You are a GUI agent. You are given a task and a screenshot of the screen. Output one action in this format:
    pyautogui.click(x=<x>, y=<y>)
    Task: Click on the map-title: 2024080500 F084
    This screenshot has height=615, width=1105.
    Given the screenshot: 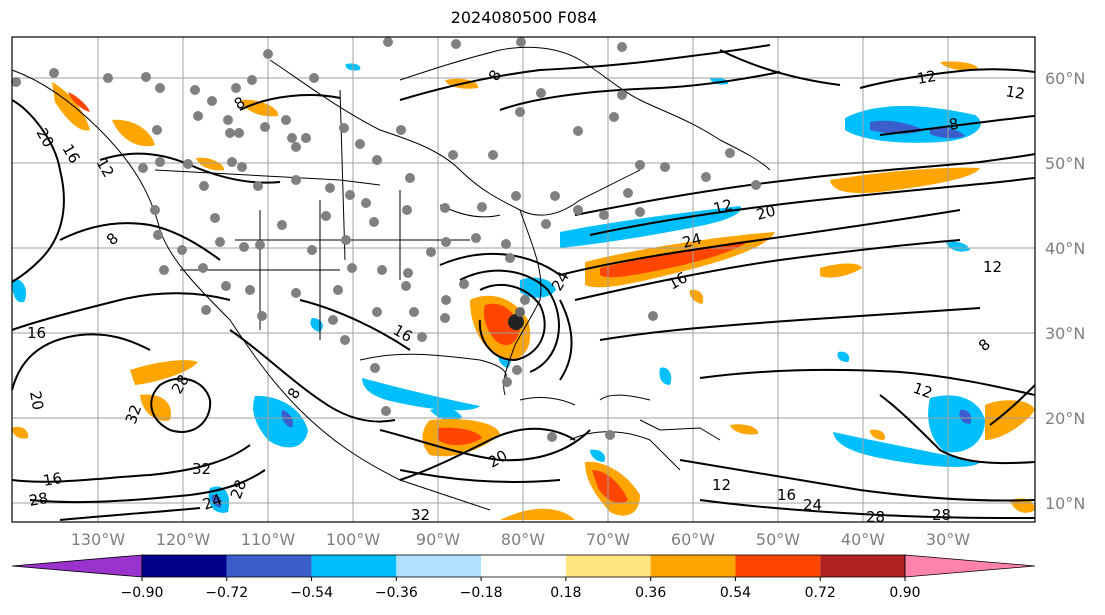 What is the action you would take?
    pyautogui.click(x=524, y=17)
    